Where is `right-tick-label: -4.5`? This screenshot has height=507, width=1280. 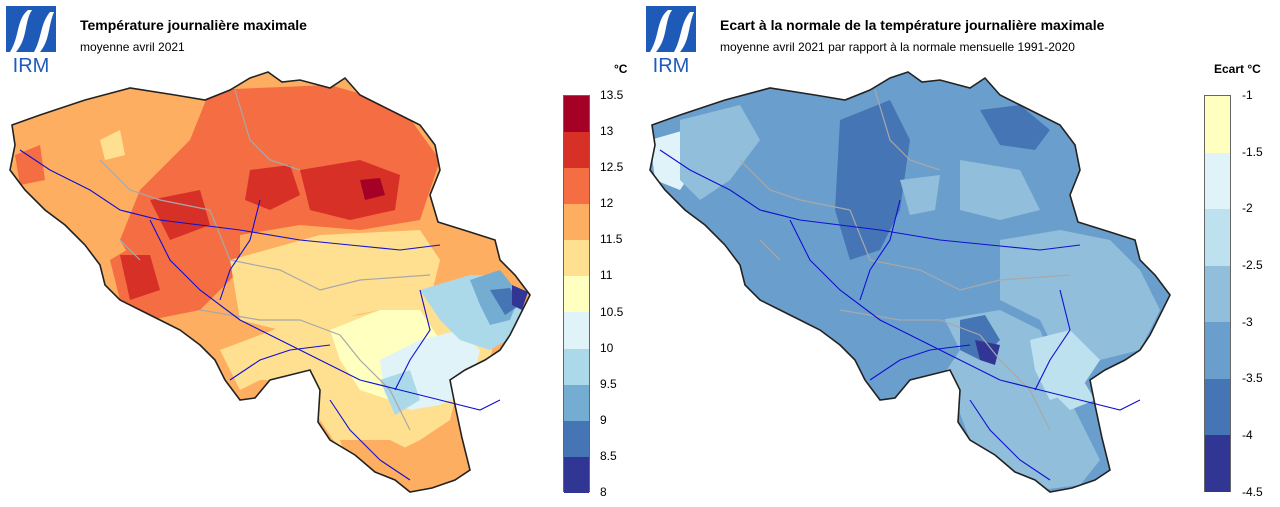
right-tick-label: -4.5 is located at coordinates (1252, 492).